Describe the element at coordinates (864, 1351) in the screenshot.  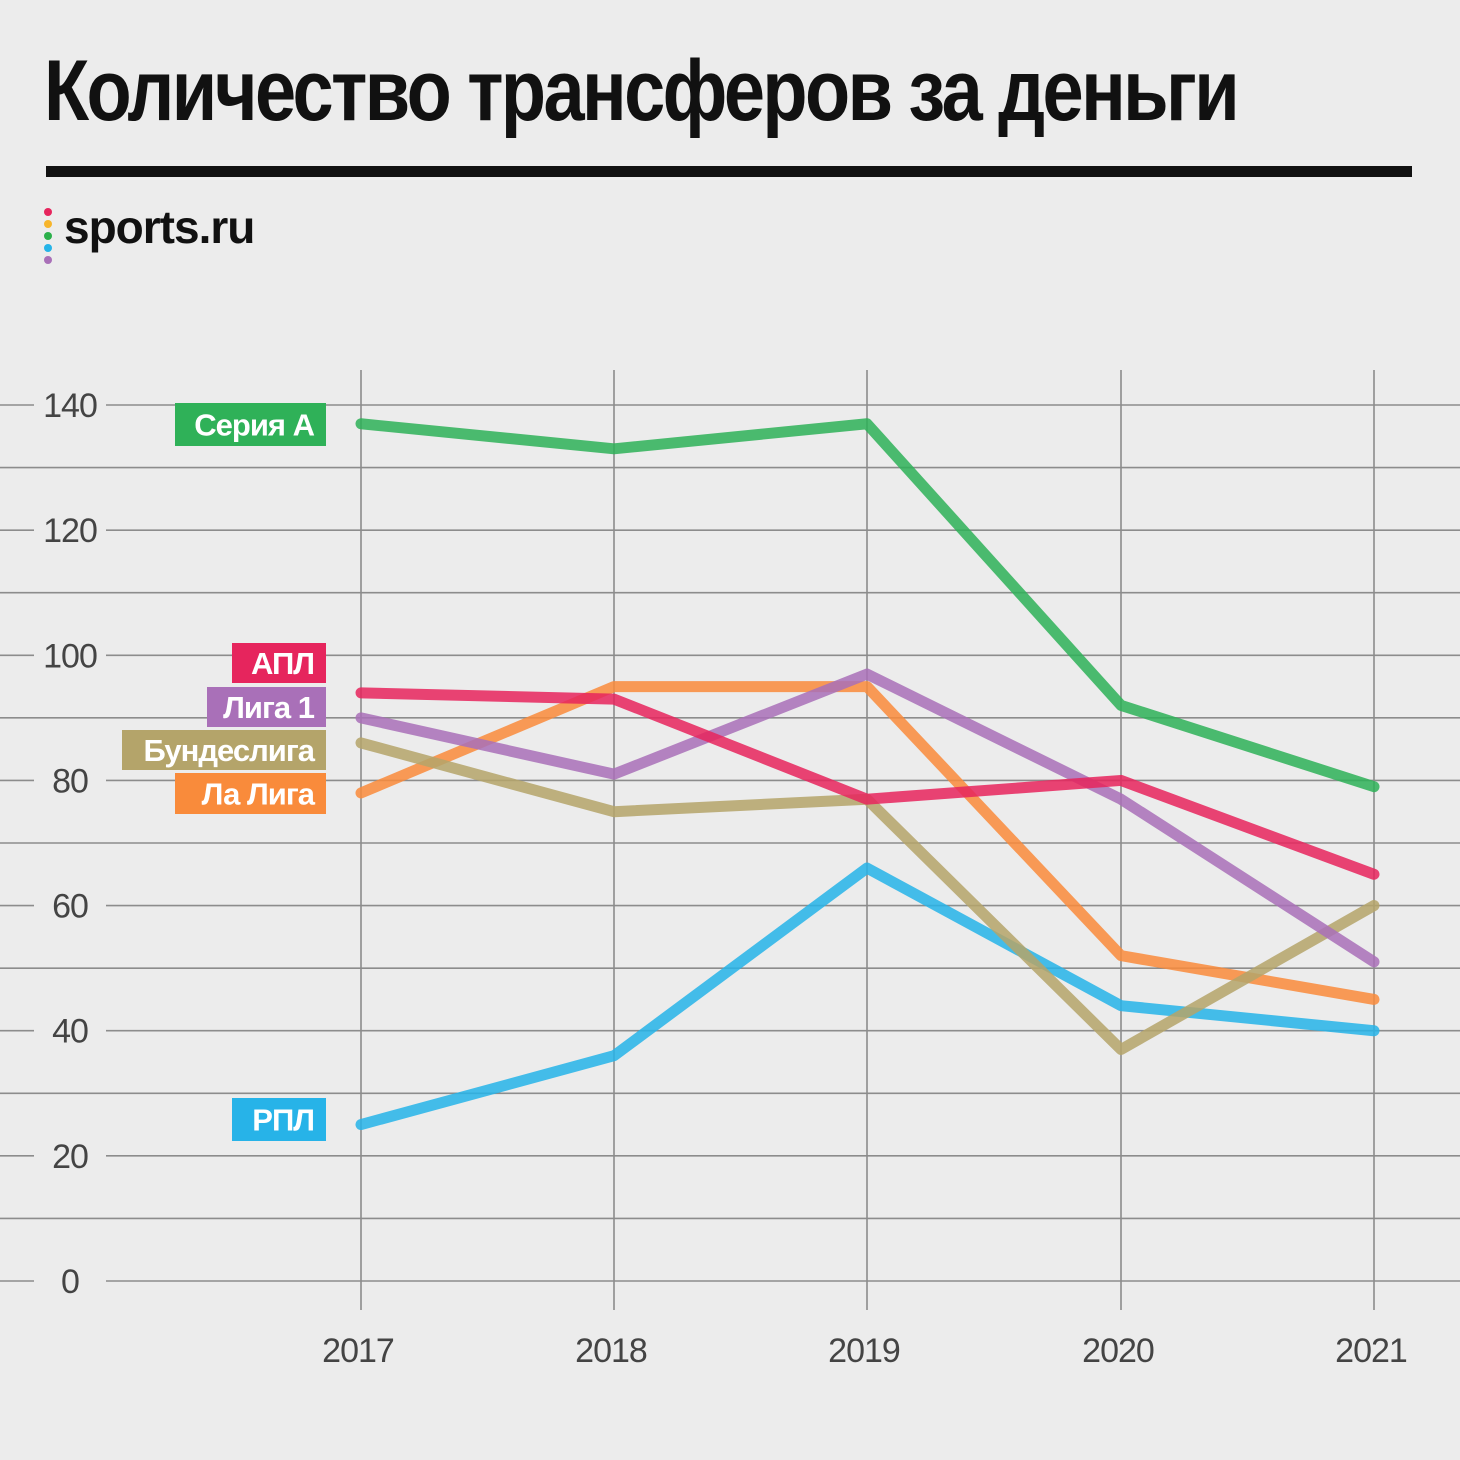
I see `x-tick-label: 2019` at that location.